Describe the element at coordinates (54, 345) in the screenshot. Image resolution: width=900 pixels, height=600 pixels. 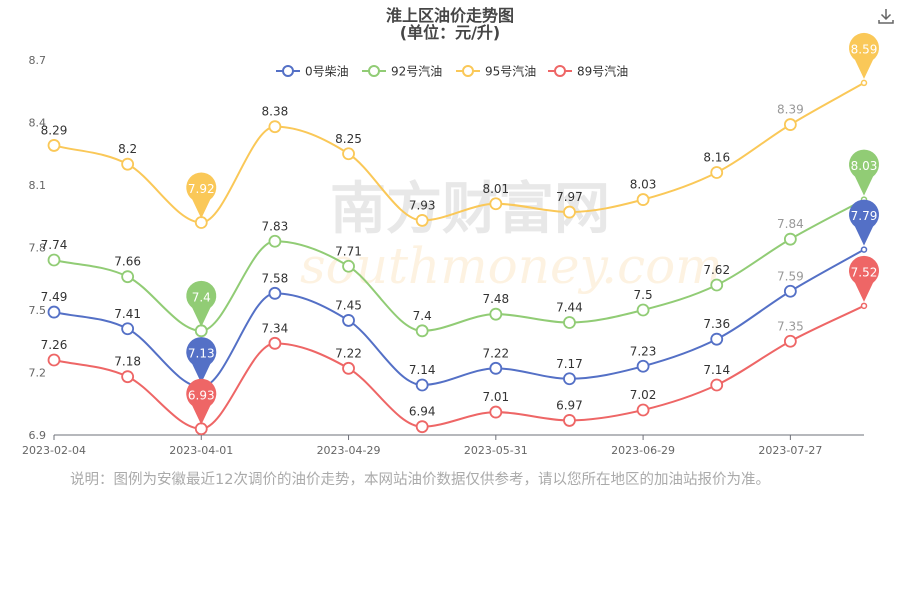
I see `data-label: 7.26` at that location.